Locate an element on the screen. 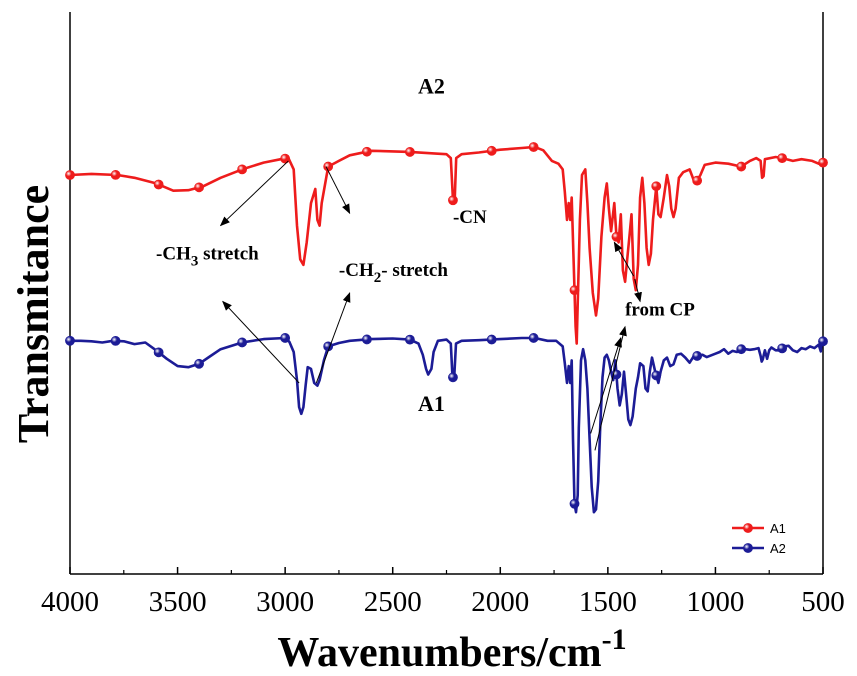  x-axis-title: Wavenumbers/cm-1 is located at coordinates (451, 649).